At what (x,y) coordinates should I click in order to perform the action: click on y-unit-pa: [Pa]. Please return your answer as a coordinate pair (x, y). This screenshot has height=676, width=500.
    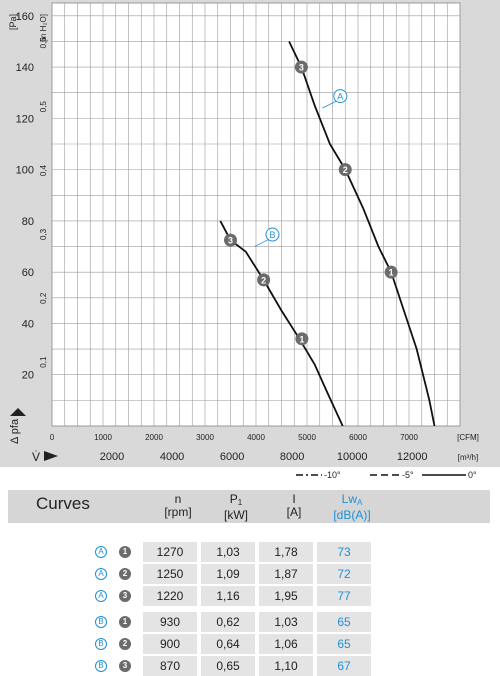
    Looking at the image, I should click on (13, 22).